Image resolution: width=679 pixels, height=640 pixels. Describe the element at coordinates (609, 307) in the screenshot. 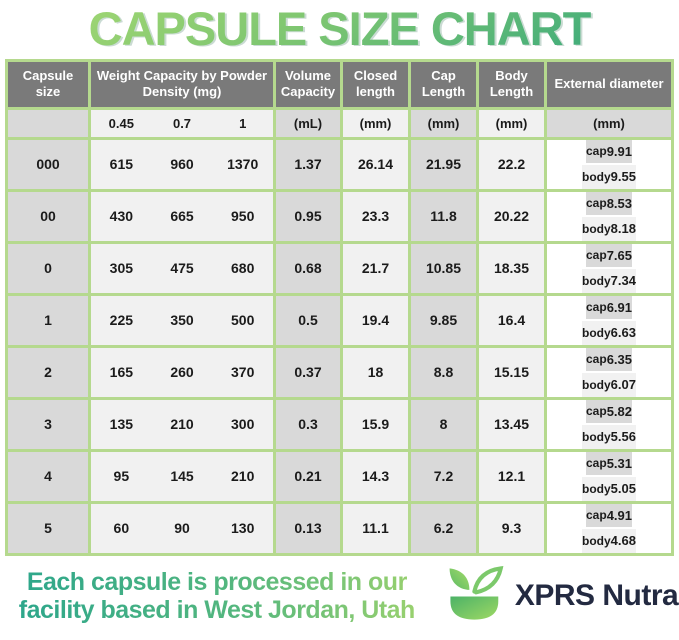

I see `external-cap-row: cap 6.91` at that location.